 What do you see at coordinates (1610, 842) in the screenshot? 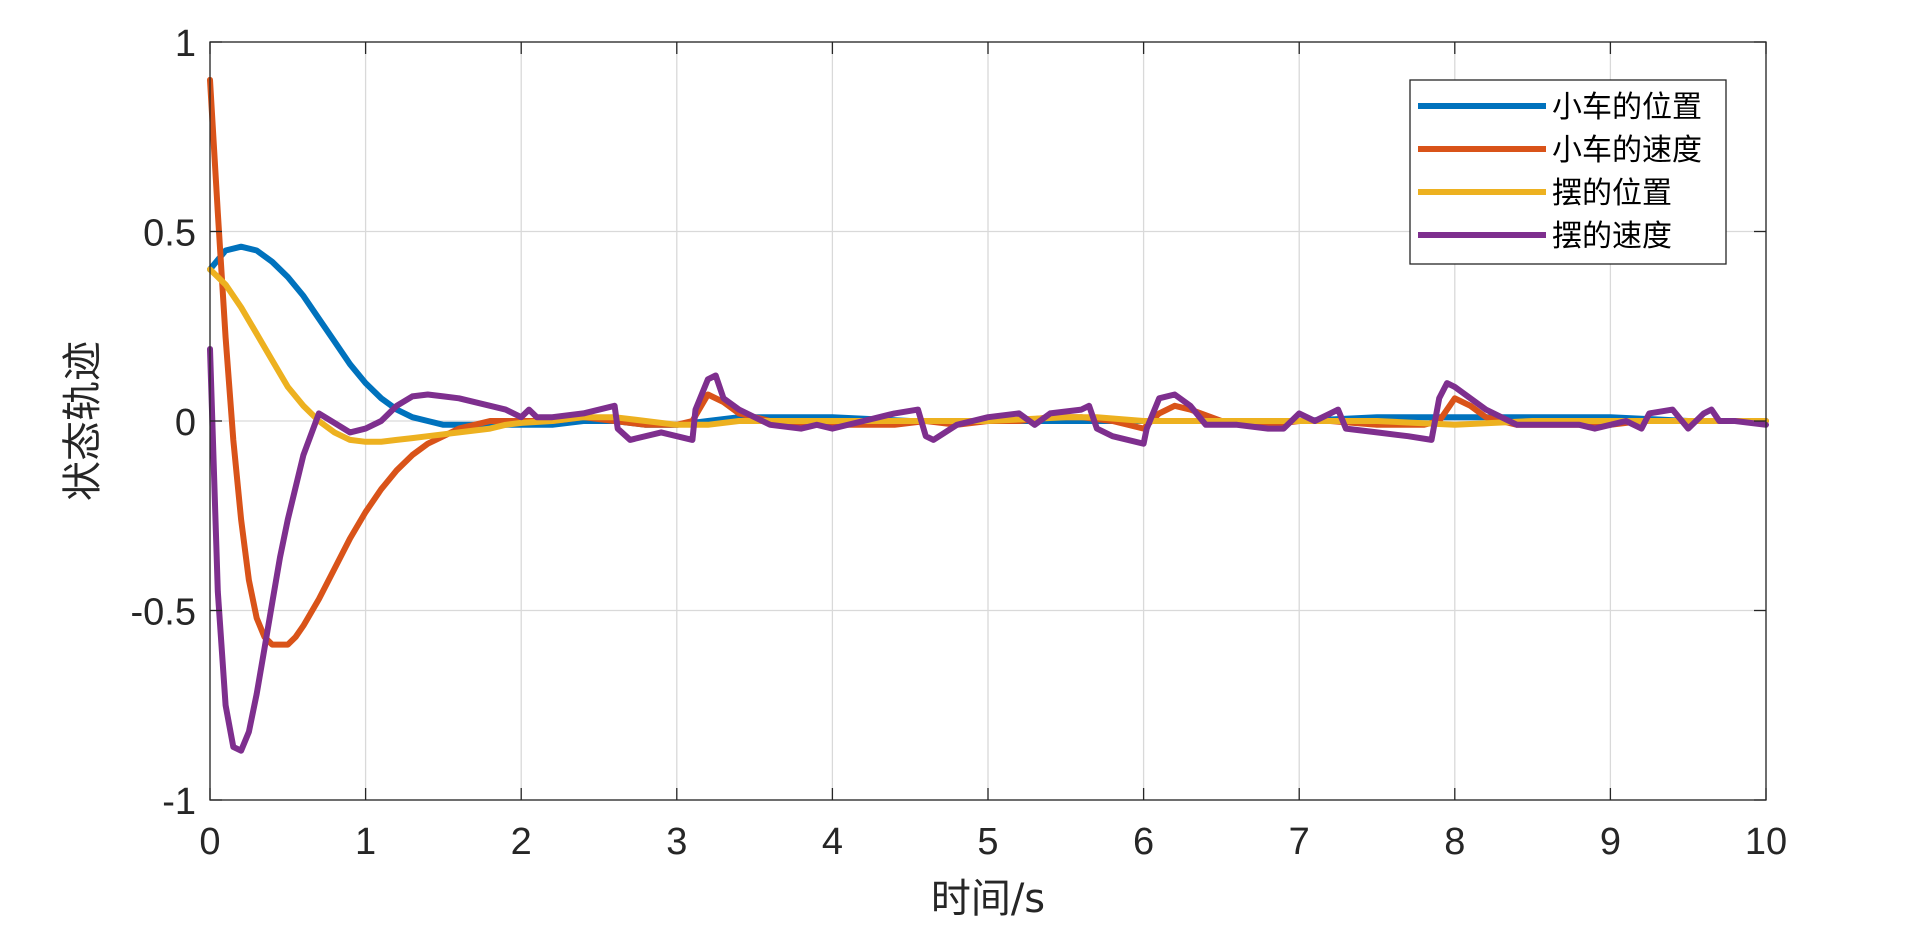
I see `x-tick-label: 9` at bounding box center [1610, 842].